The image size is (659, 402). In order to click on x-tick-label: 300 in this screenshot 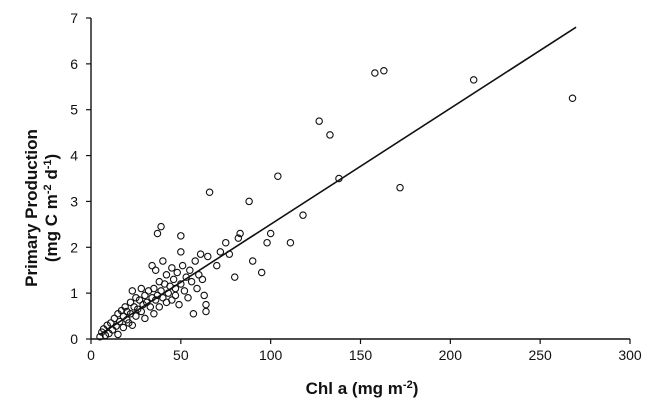, I will do `click(630, 355)`.